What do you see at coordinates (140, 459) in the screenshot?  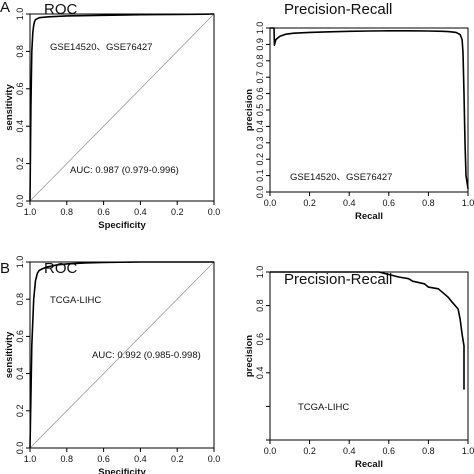 I see `chart3-xtick-label: 0.4` at bounding box center [140, 459].